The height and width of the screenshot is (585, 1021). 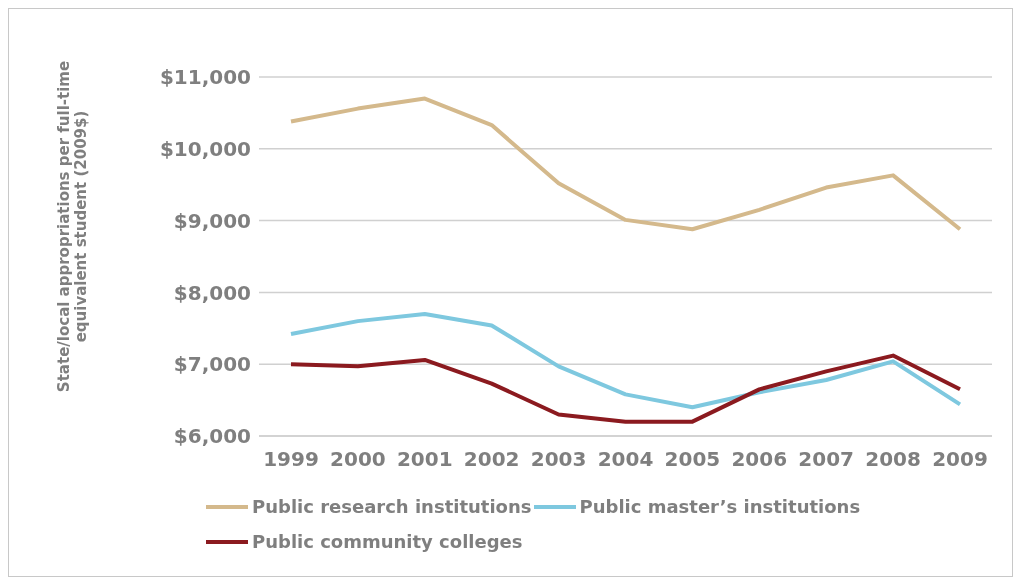 I want to click on x-tick-label: 2003, so click(x=558, y=459).